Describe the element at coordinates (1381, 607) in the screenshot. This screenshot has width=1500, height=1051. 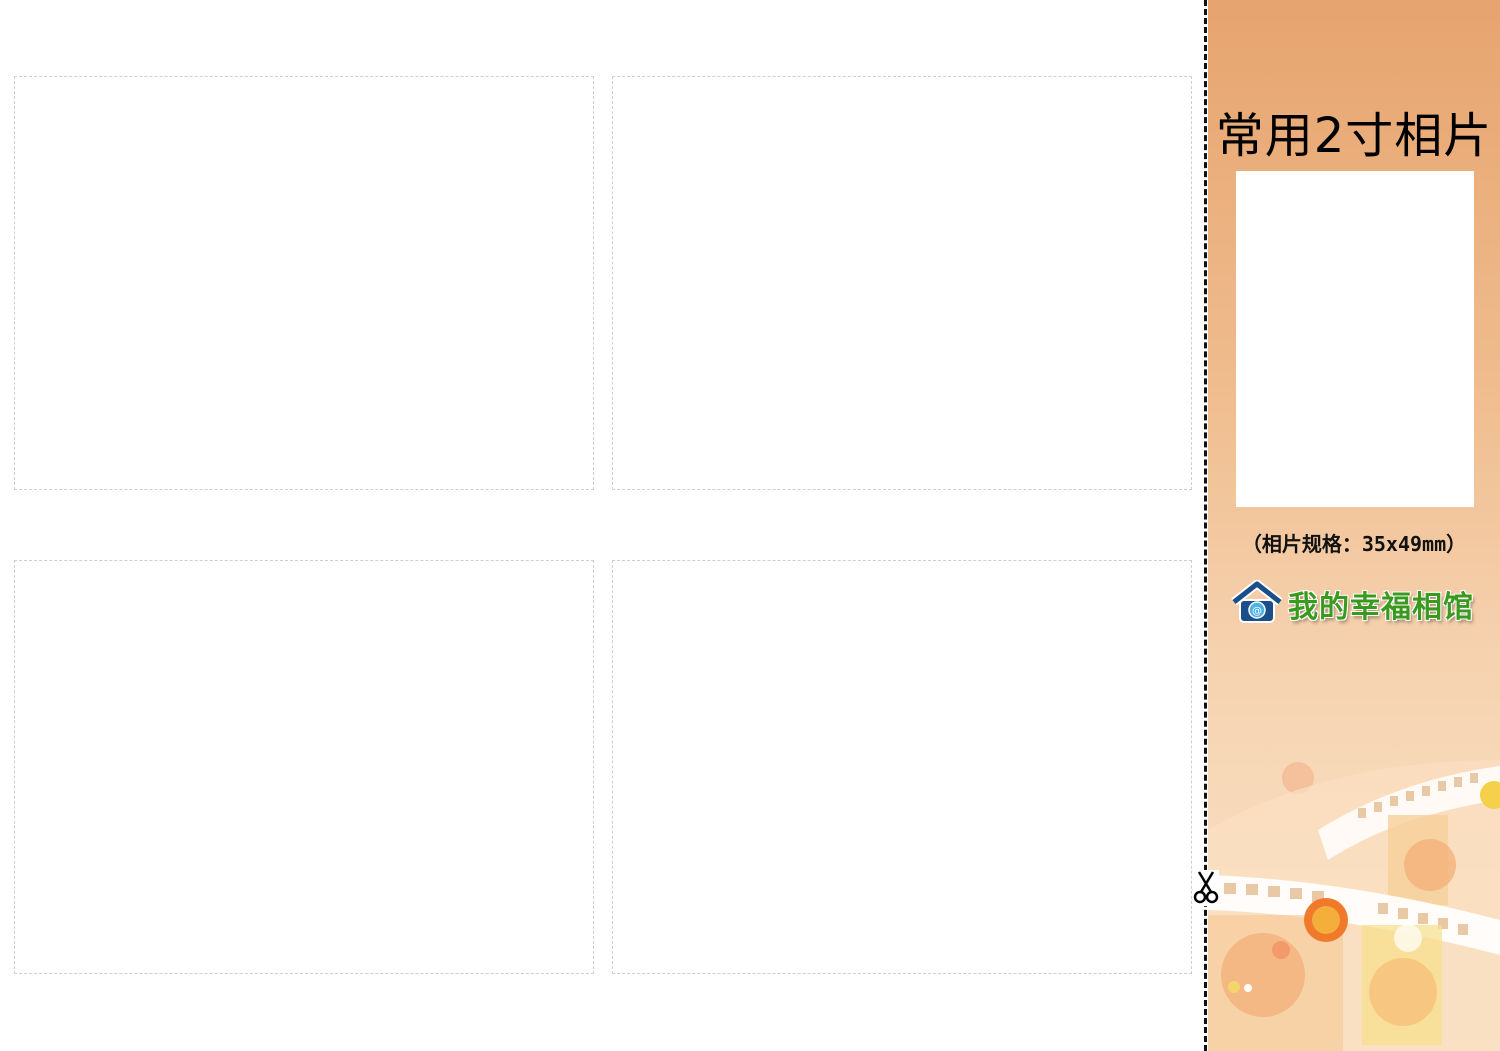
I see `brand-name: 我的幸福相馆` at that location.